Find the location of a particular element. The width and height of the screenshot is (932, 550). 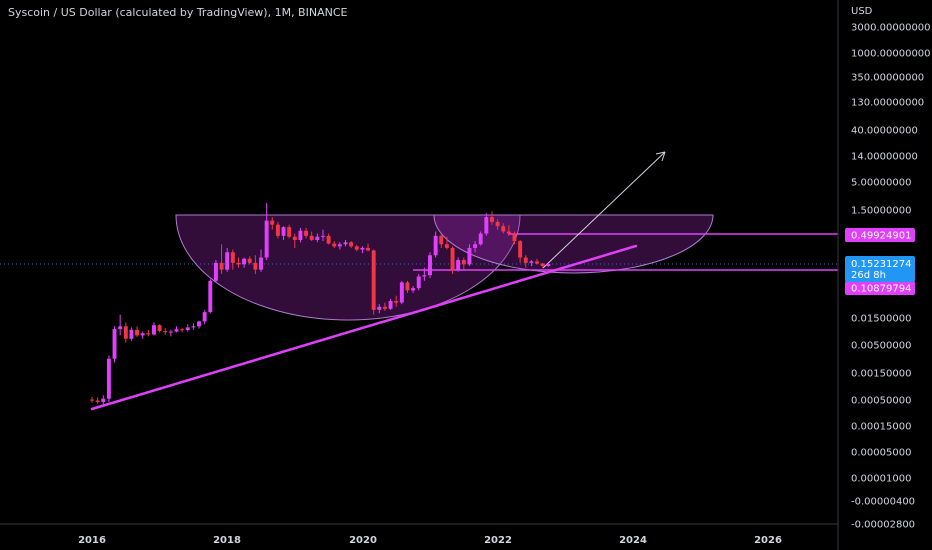

price-tick-label: 0.01500000 is located at coordinates (881, 319).